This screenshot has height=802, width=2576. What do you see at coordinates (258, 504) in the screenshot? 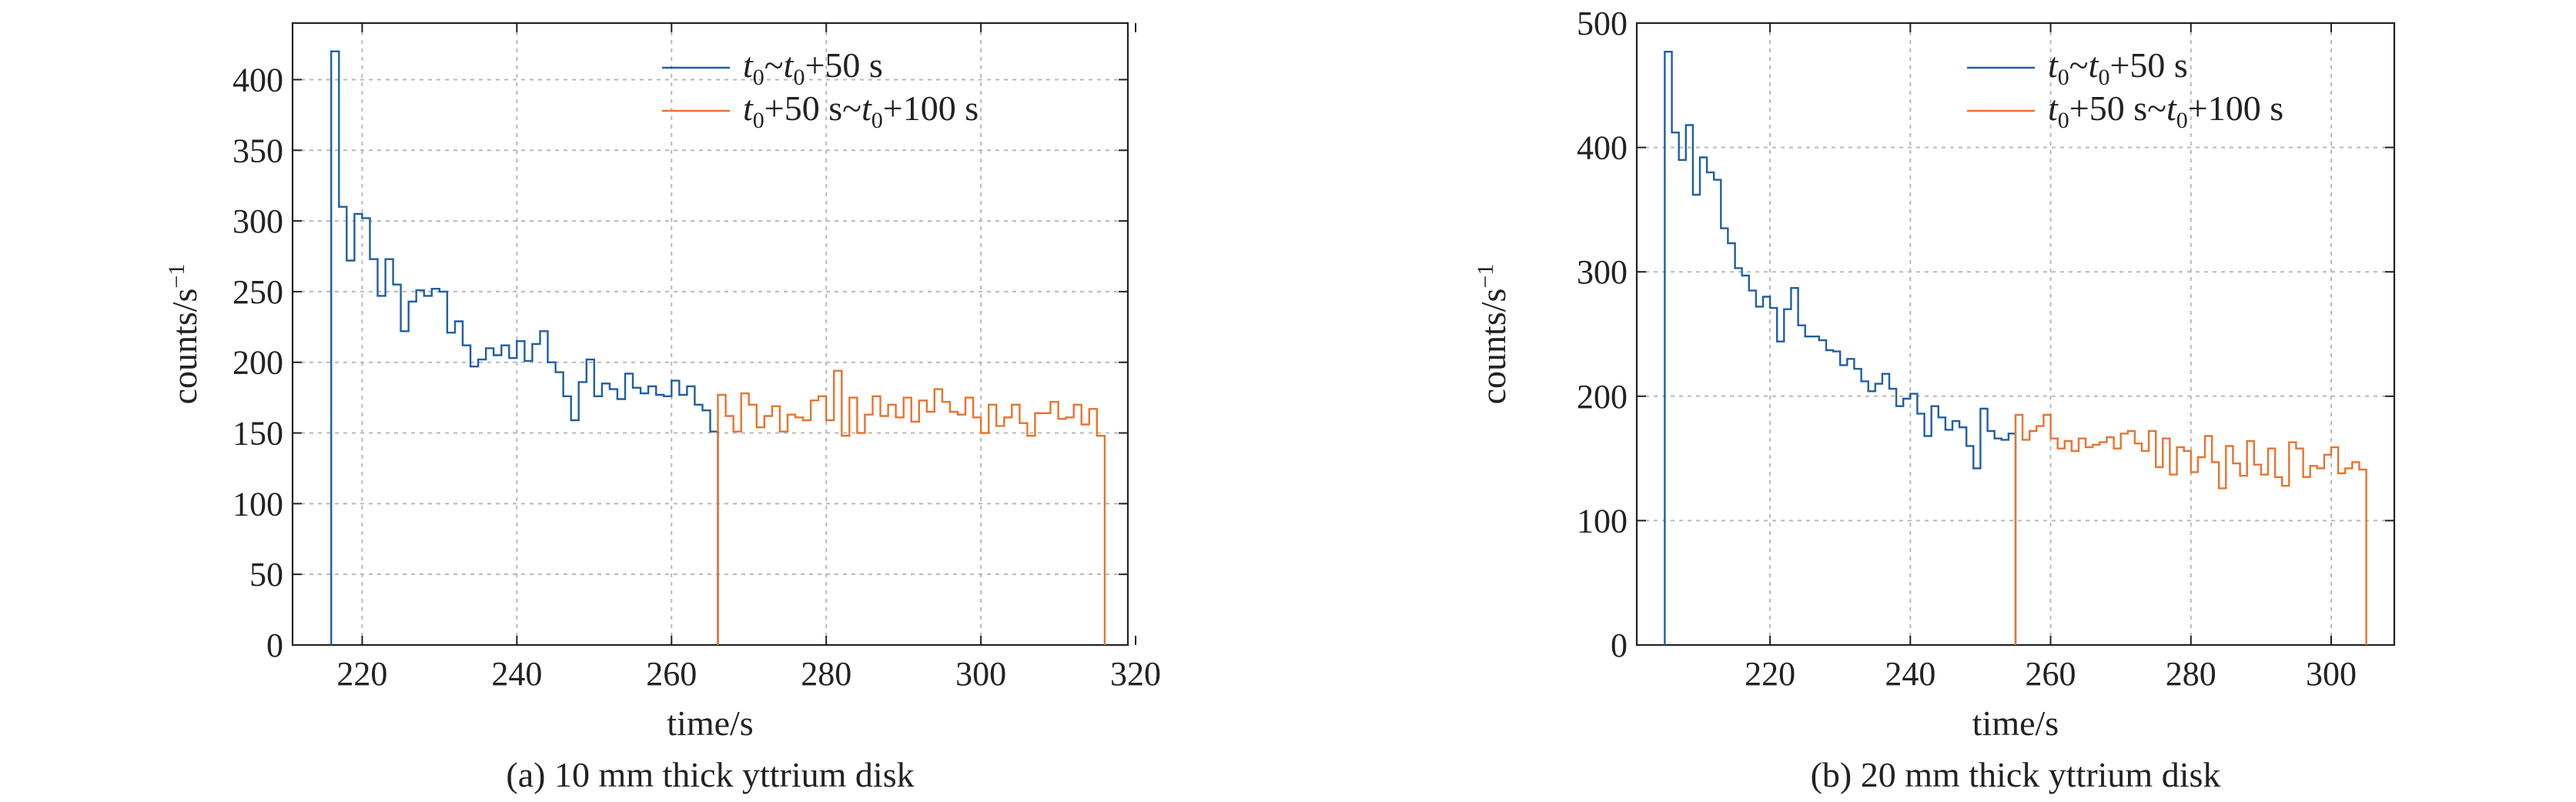
I see `y-tick-label-a-100: 100` at bounding box center [258, 504].